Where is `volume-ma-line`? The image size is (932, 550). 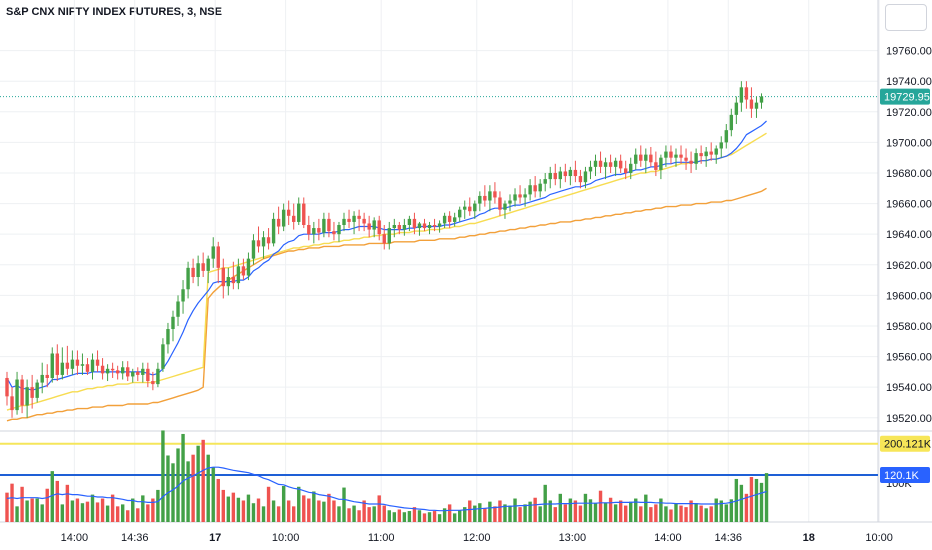
volume-ma-line is located at coordinates (386, 489).